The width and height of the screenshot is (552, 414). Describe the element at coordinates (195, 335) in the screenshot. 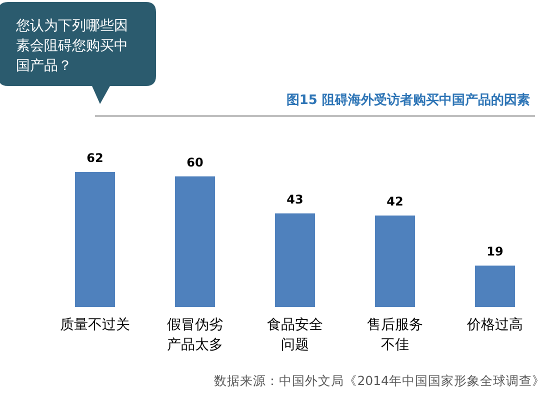

I see `x-tick-label: 假冒伪劣产品太多` at that location.